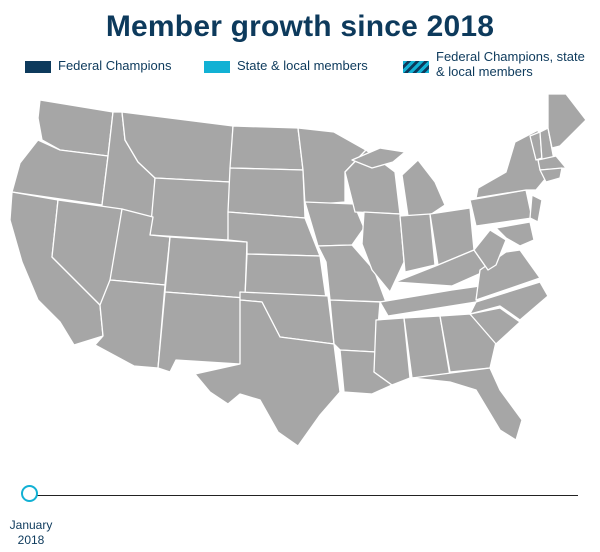 The image size is (600, 552). Describe the element at coordinates (416, 67) in the screenshot. I see `legend-swatch-both` at that location.